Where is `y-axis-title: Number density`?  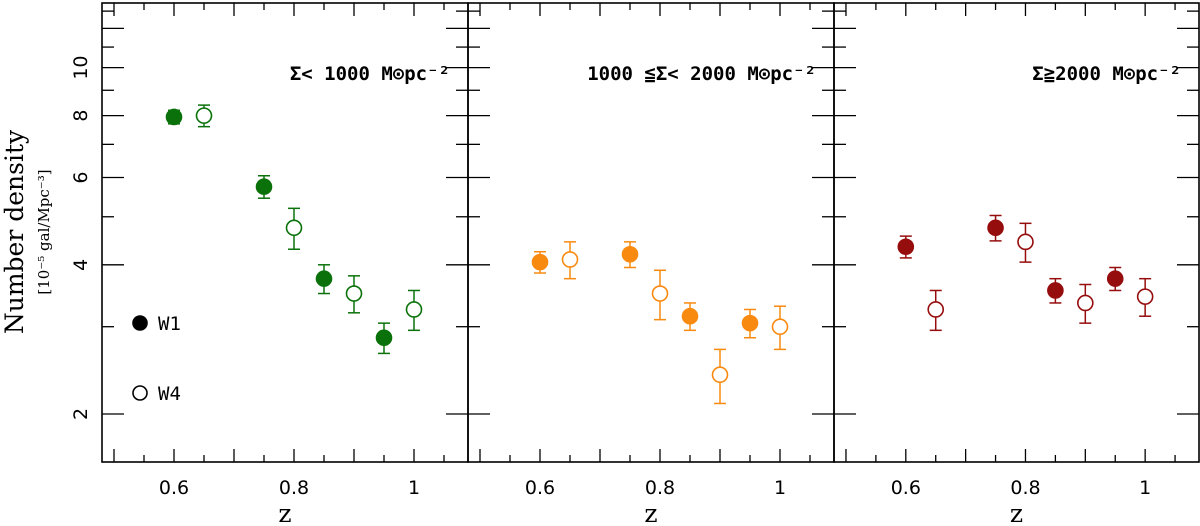
y-axis-title: Number density is located at coordinates (14, 231).